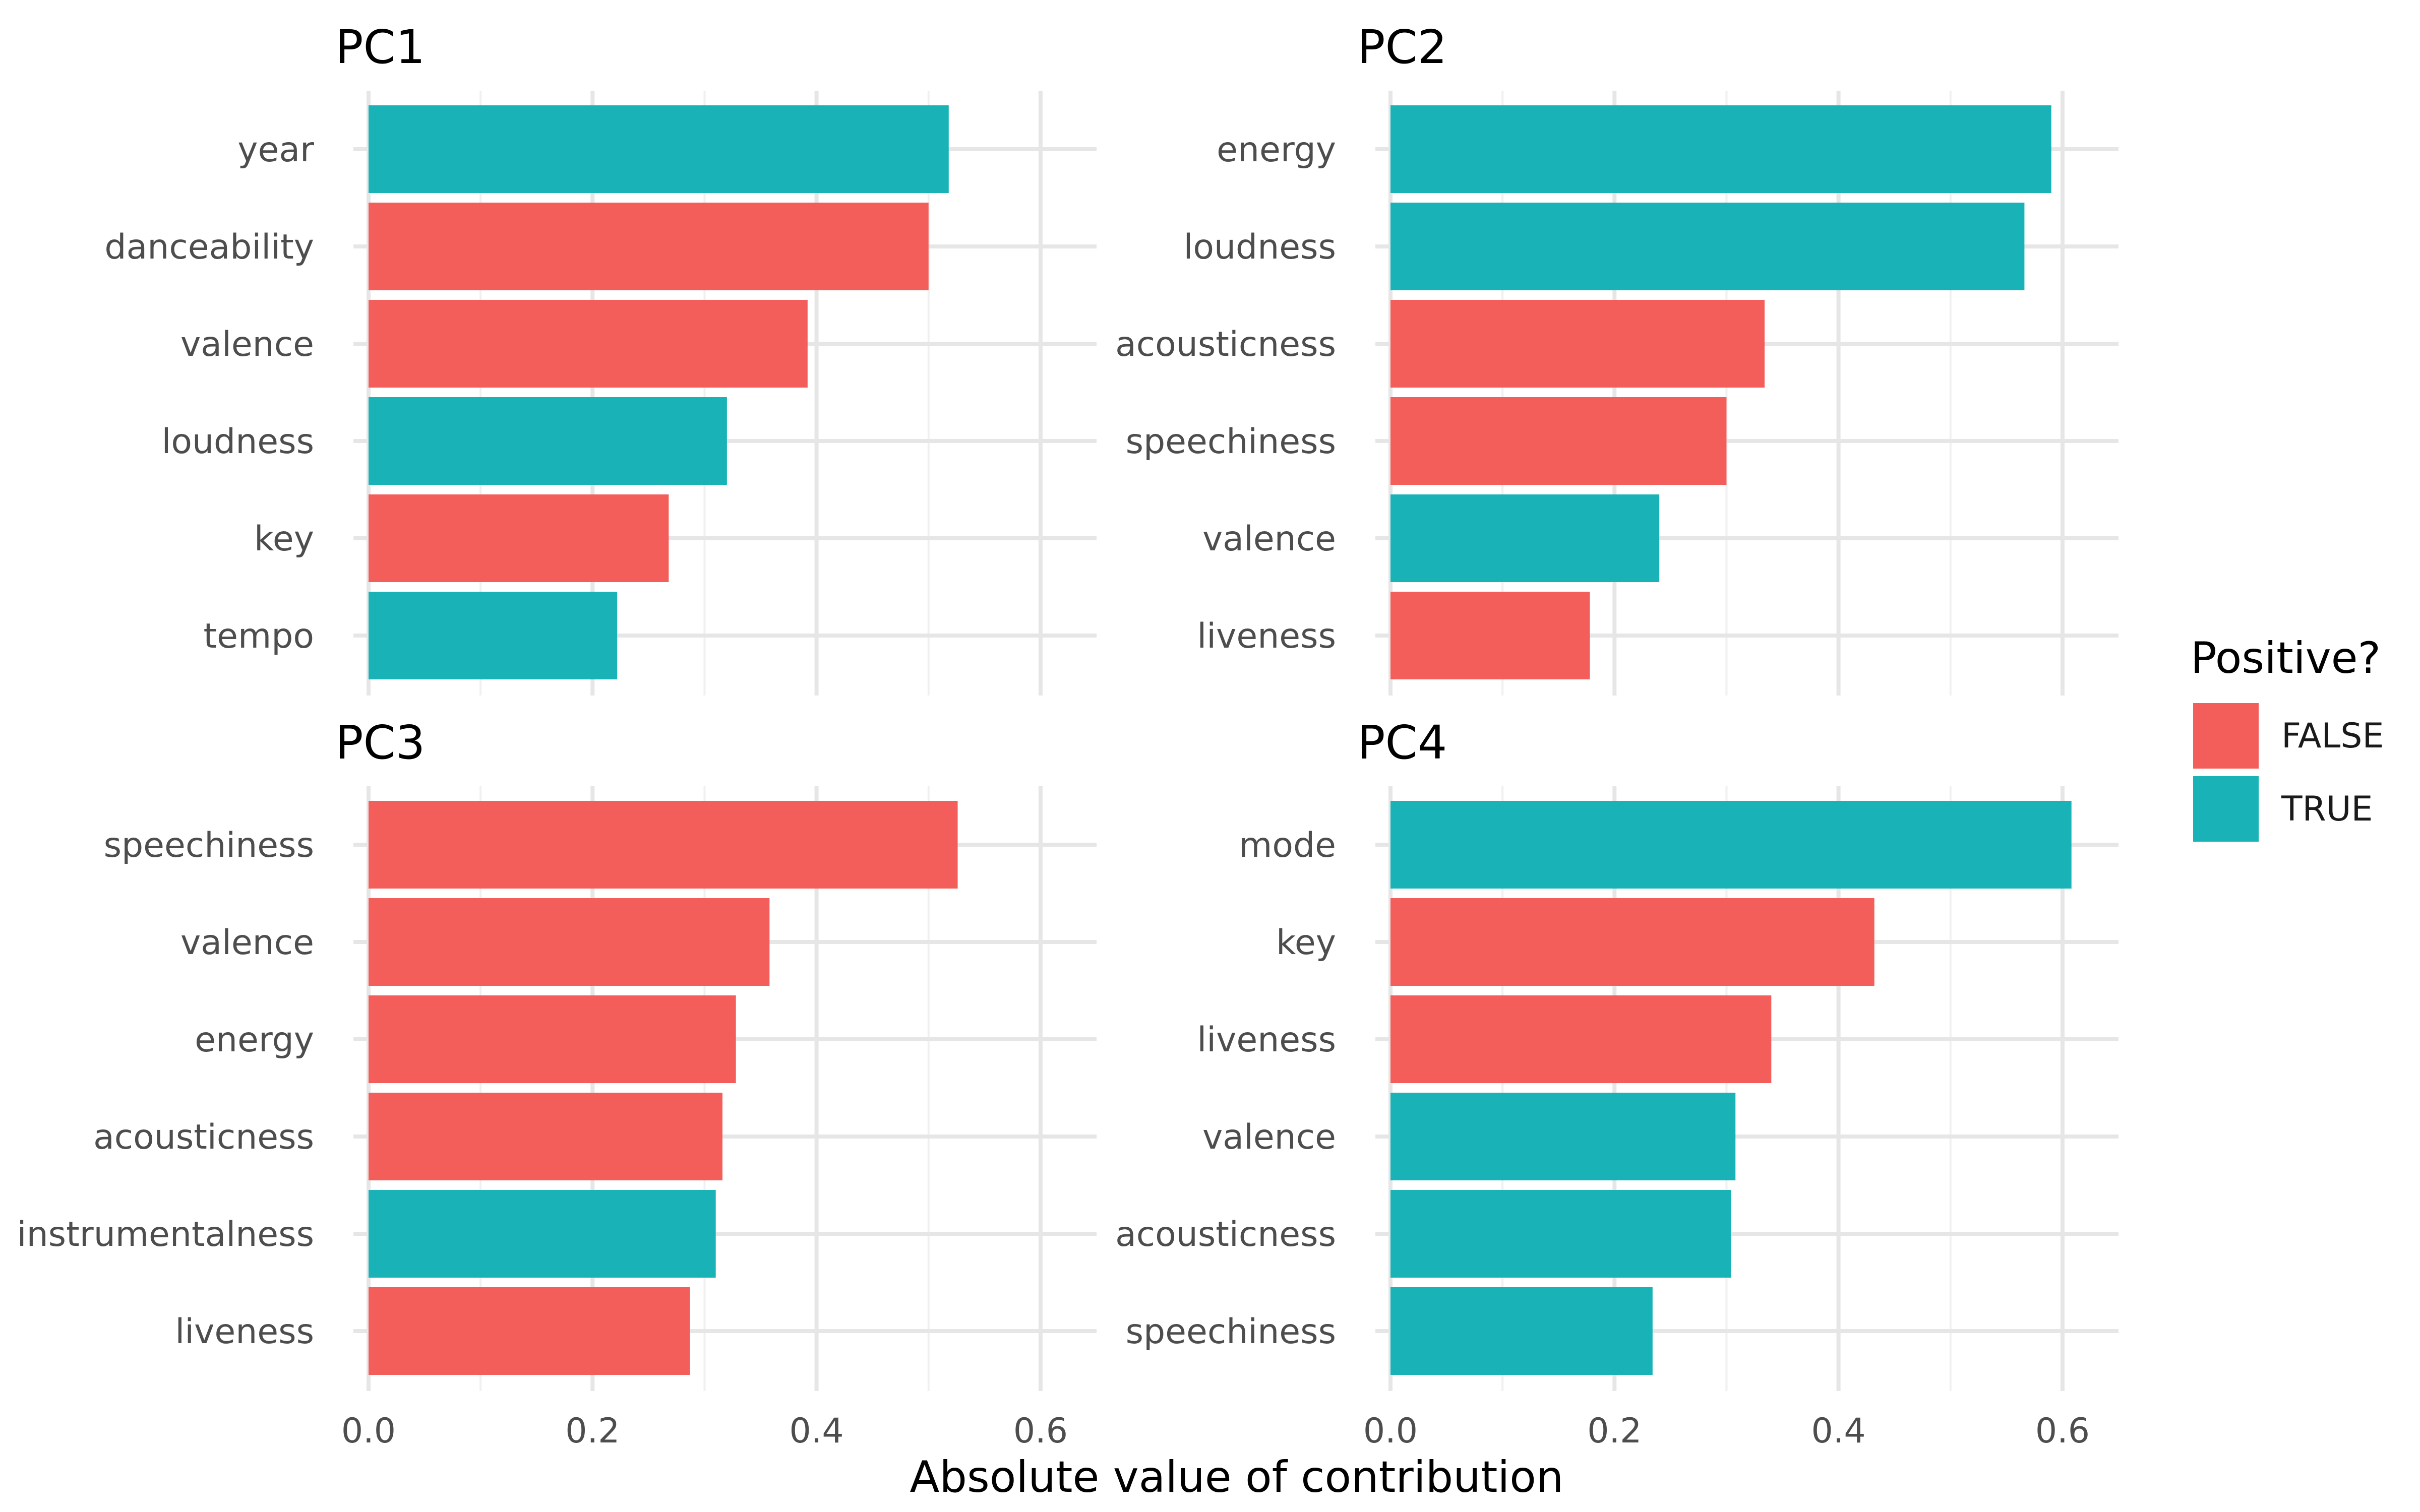 Image resolution: width=2420 pixels, height=1512 pixels. I want to click on bar-pc3-liveness, so click(529, 1331).